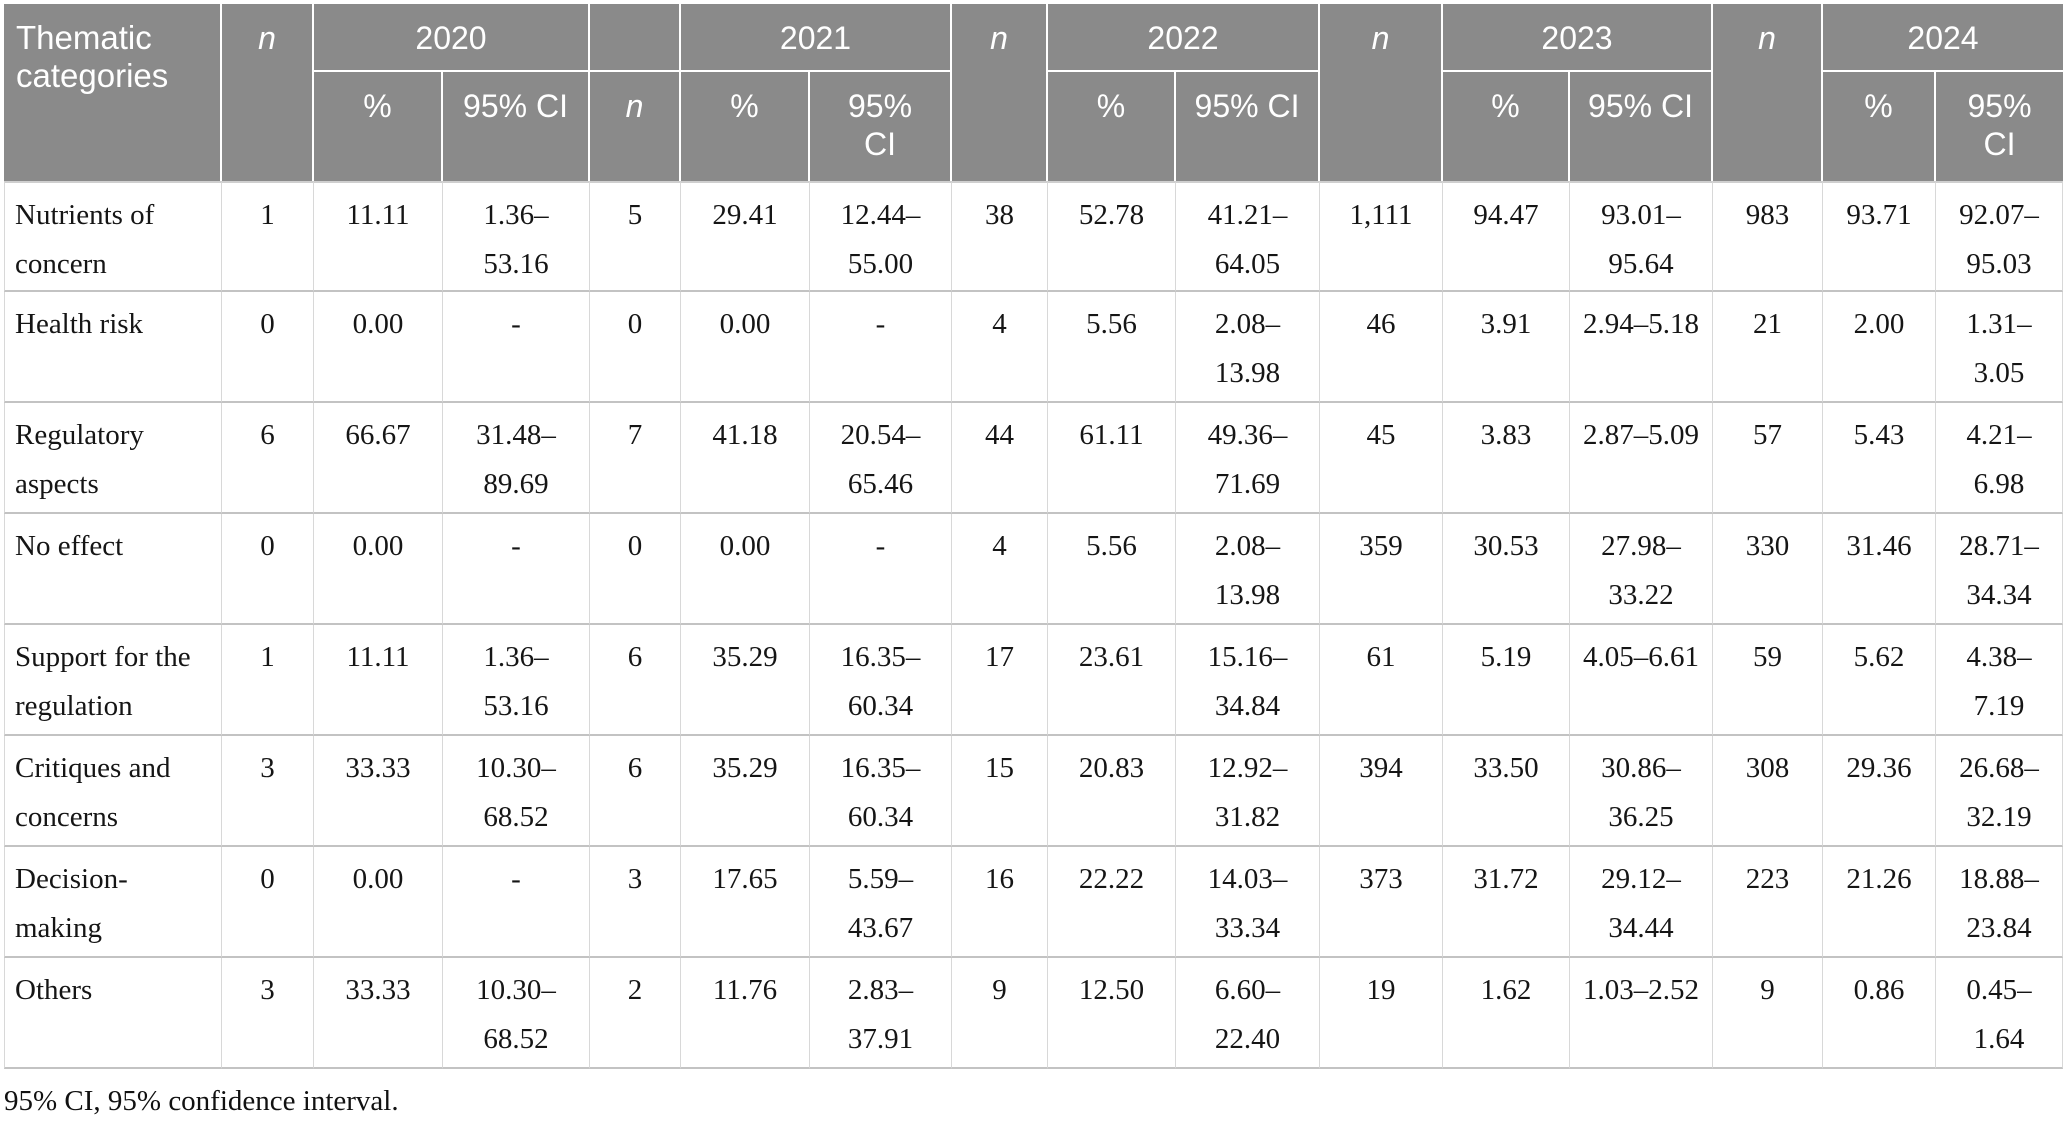 The width and height of the screenshot is (2067, 1126). What do you see at coordinates (1248, 126) in the screenshot?
I see `col-header-ci-2022: 95% CI` at bounding box center [1248, 126].